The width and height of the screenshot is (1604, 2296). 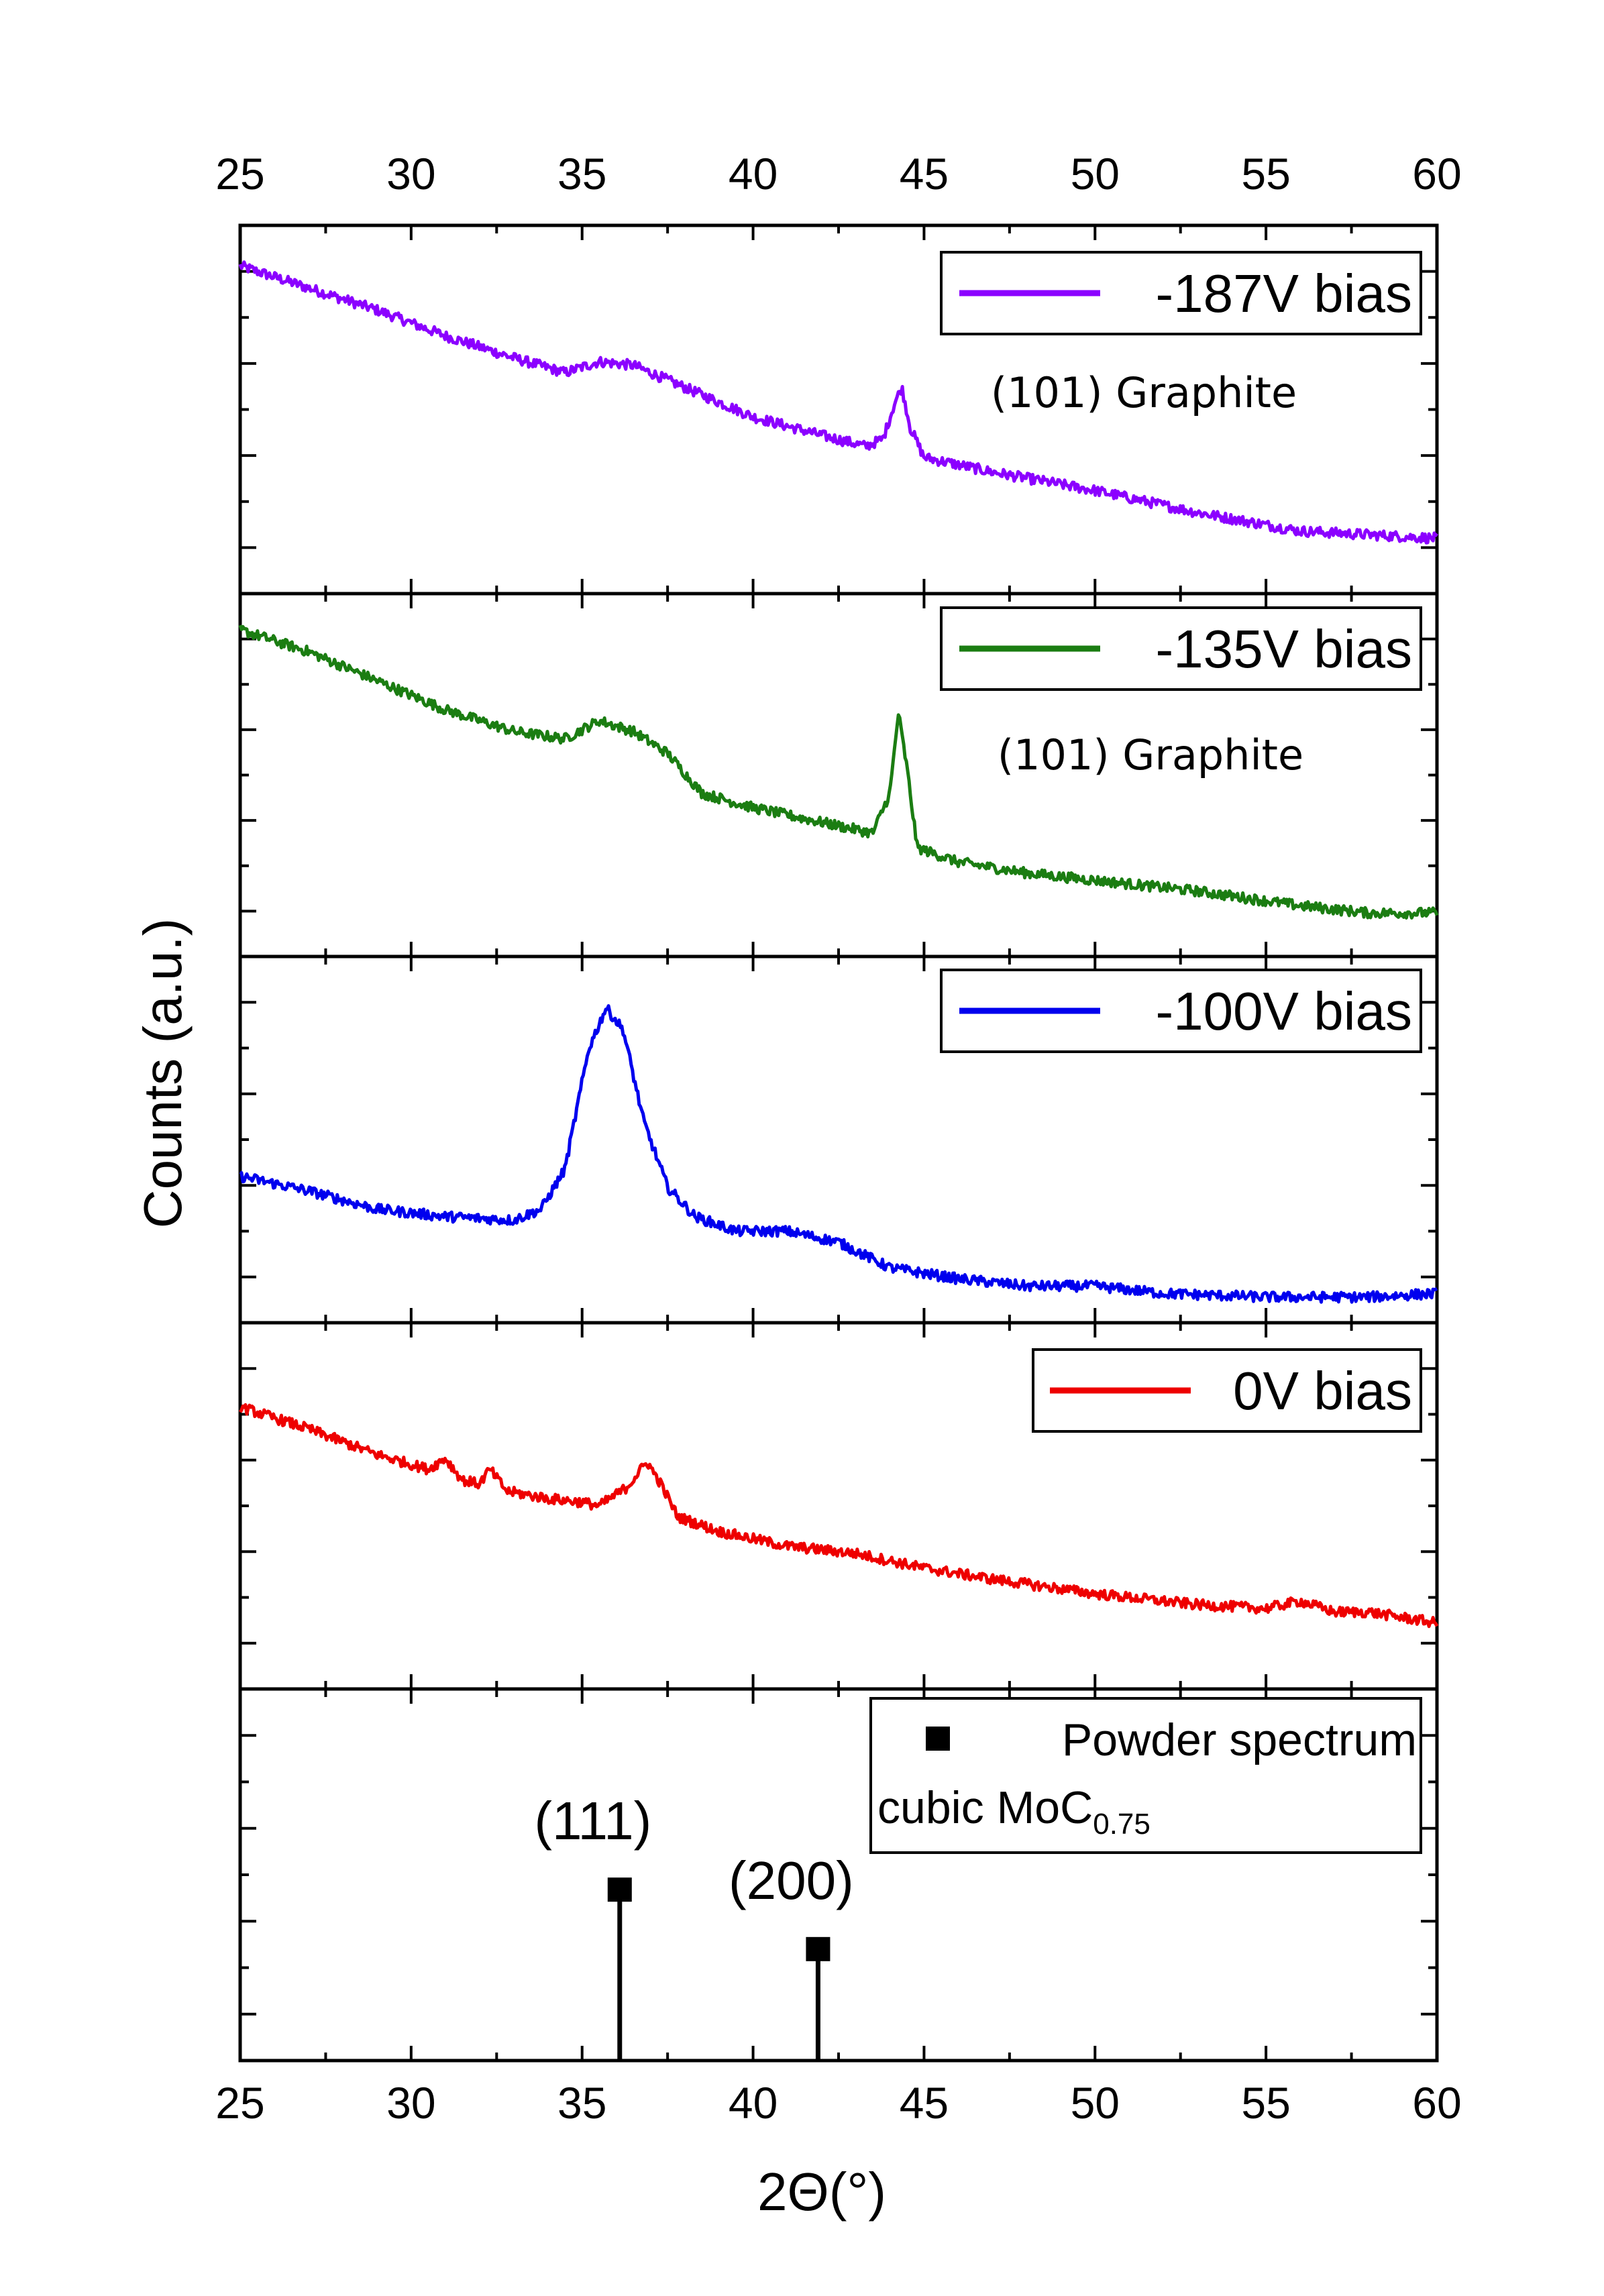 I want to click on legend-100v-label: -100V bias, so click(x=1284, y=1011).